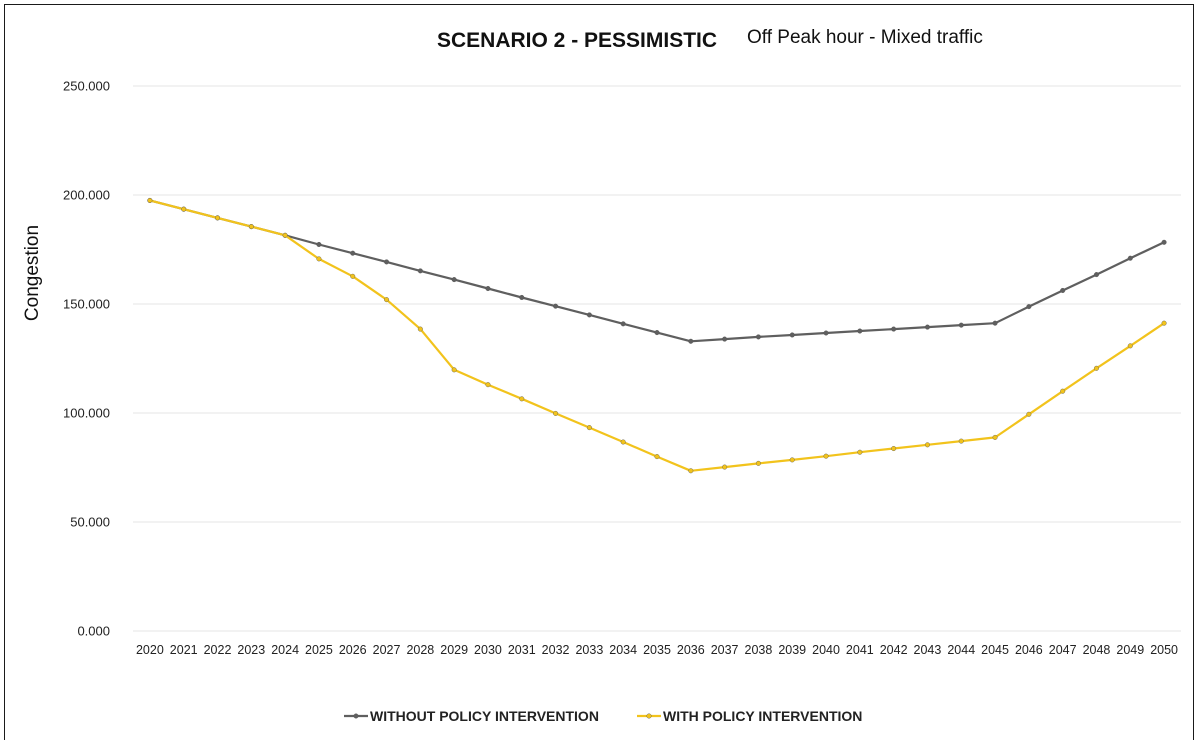 Image resolution: width=1198 pixels, height=741 pixels. I want to click on x-tick-label: 2030, so click(488, 650).